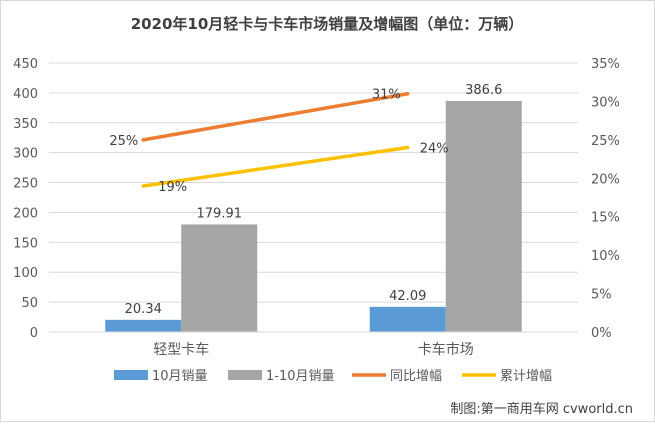 The image size is (655, 425). I want to click on line-data-label: 31%, so click(386, 95).